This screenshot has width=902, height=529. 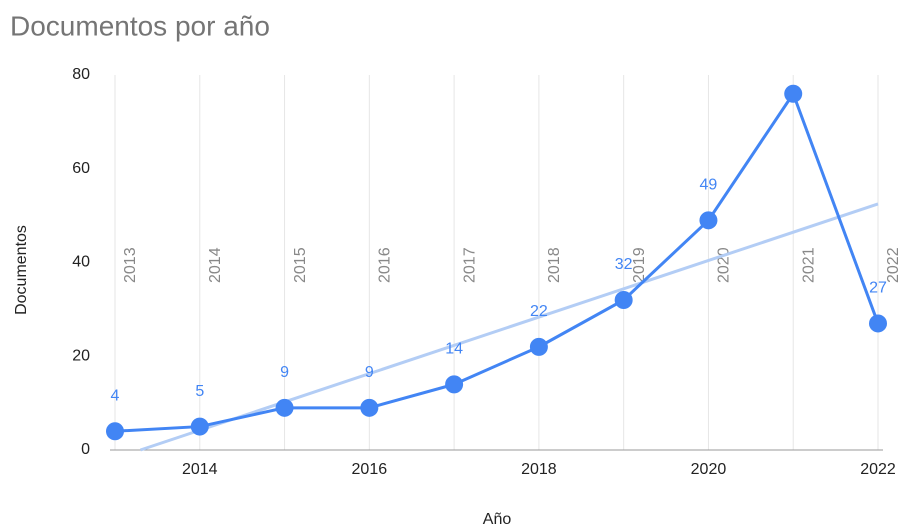 What do you see at coordinates (385, 265) in the screenshot?
I see `vertical-label: 2016` at bounding box center [385, 265].